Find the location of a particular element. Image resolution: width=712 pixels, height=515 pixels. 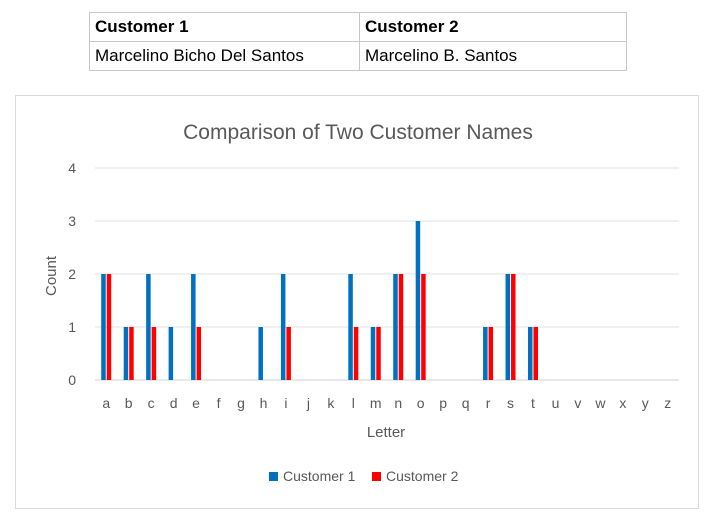

x-tick-label: c is located at coordinates (151, 403).